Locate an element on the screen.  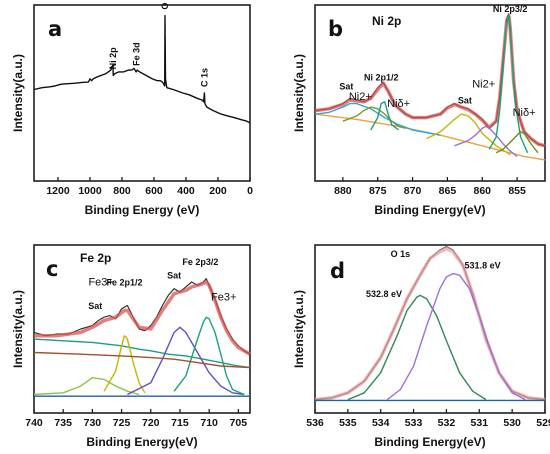
panel-a-xtick-label: 1000 is located at coordinates (90, 191).